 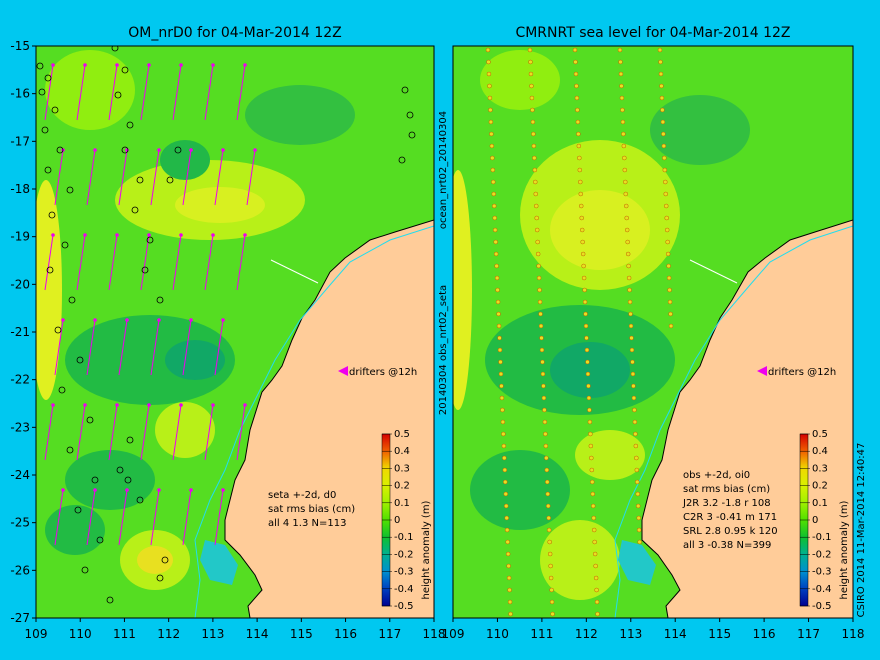 What do you see at coordinates (726, 503) in the screenshot?
I see `right-stats-line: J2R 3.2 -1.8 r 108` at bounding box center [726, 503].